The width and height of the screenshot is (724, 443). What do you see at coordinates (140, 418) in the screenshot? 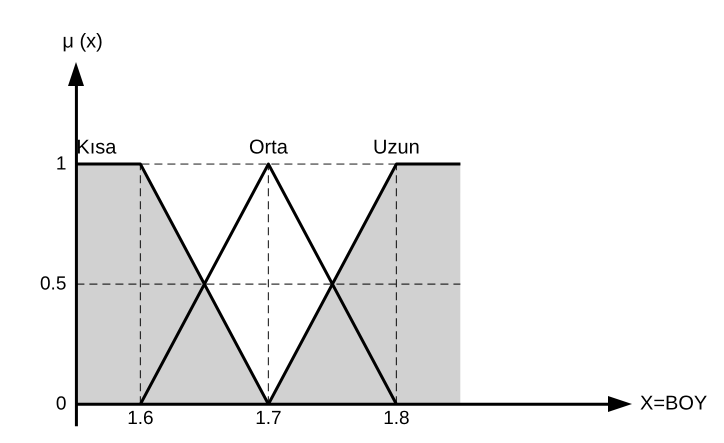
I see `x-tick-label: 1.6` at bounding box center [140, 418].